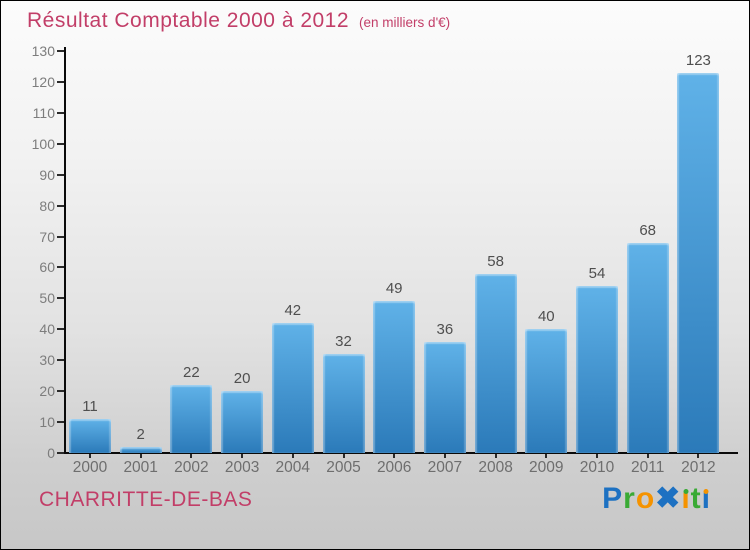 This screenshot has height=550, width=750. I want to click on x-axis-label: 2000, so click(90, 467).